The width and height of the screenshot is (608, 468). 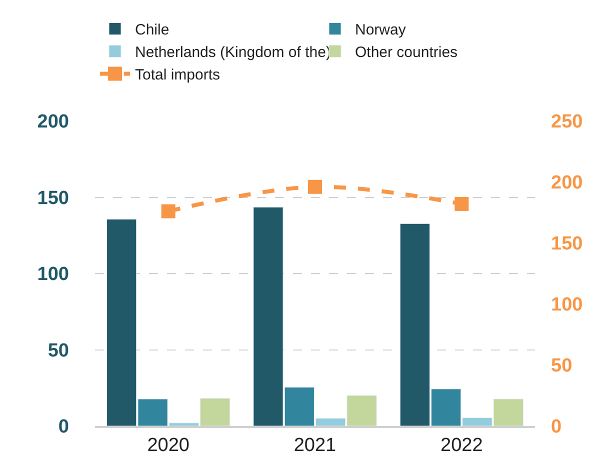 What do you see at coordinates (556, 427) in the screenshot?
I see `y2-tick-label: 0` at bounding box center [556, 427].